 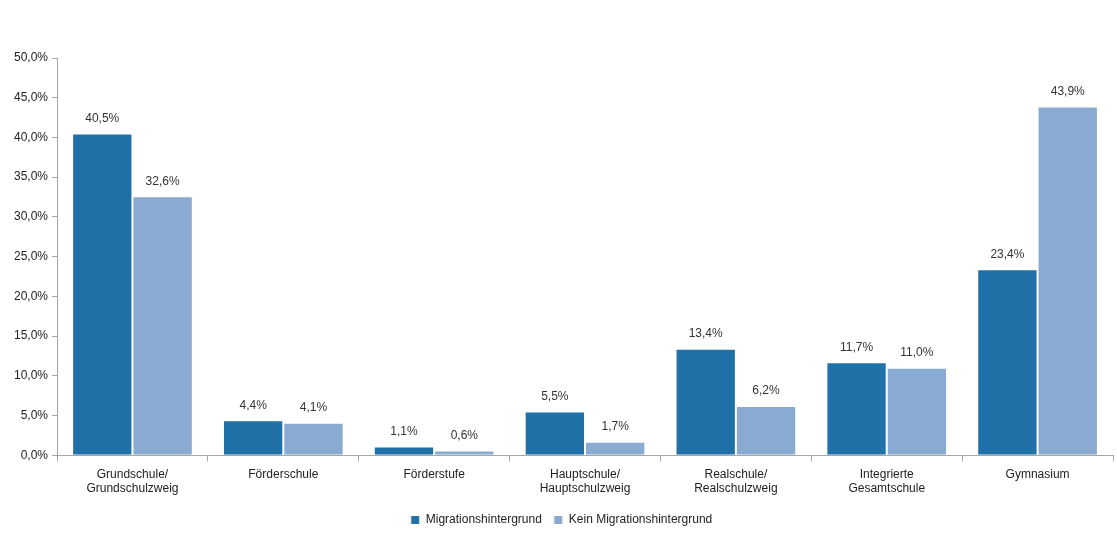 What do you see at coordinates (766, 390) in the screenshot?
I see `data-label: 6,2%` at bounding box center [766, 390].